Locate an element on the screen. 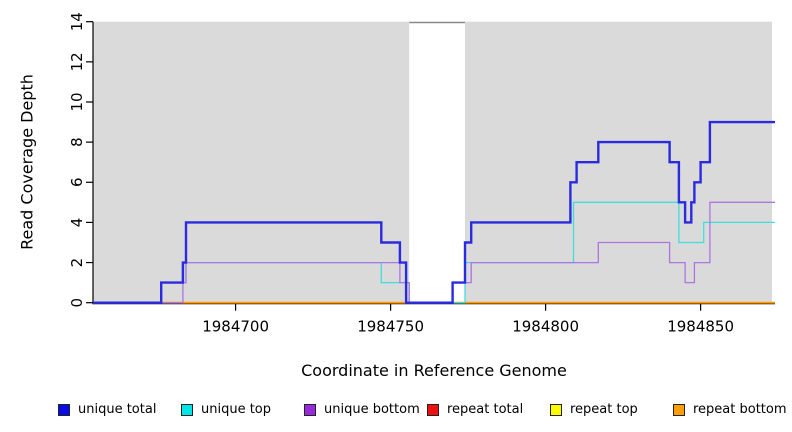 The image size is (792, 432). legend-item: repeat total is located at coordinates (488, 409).